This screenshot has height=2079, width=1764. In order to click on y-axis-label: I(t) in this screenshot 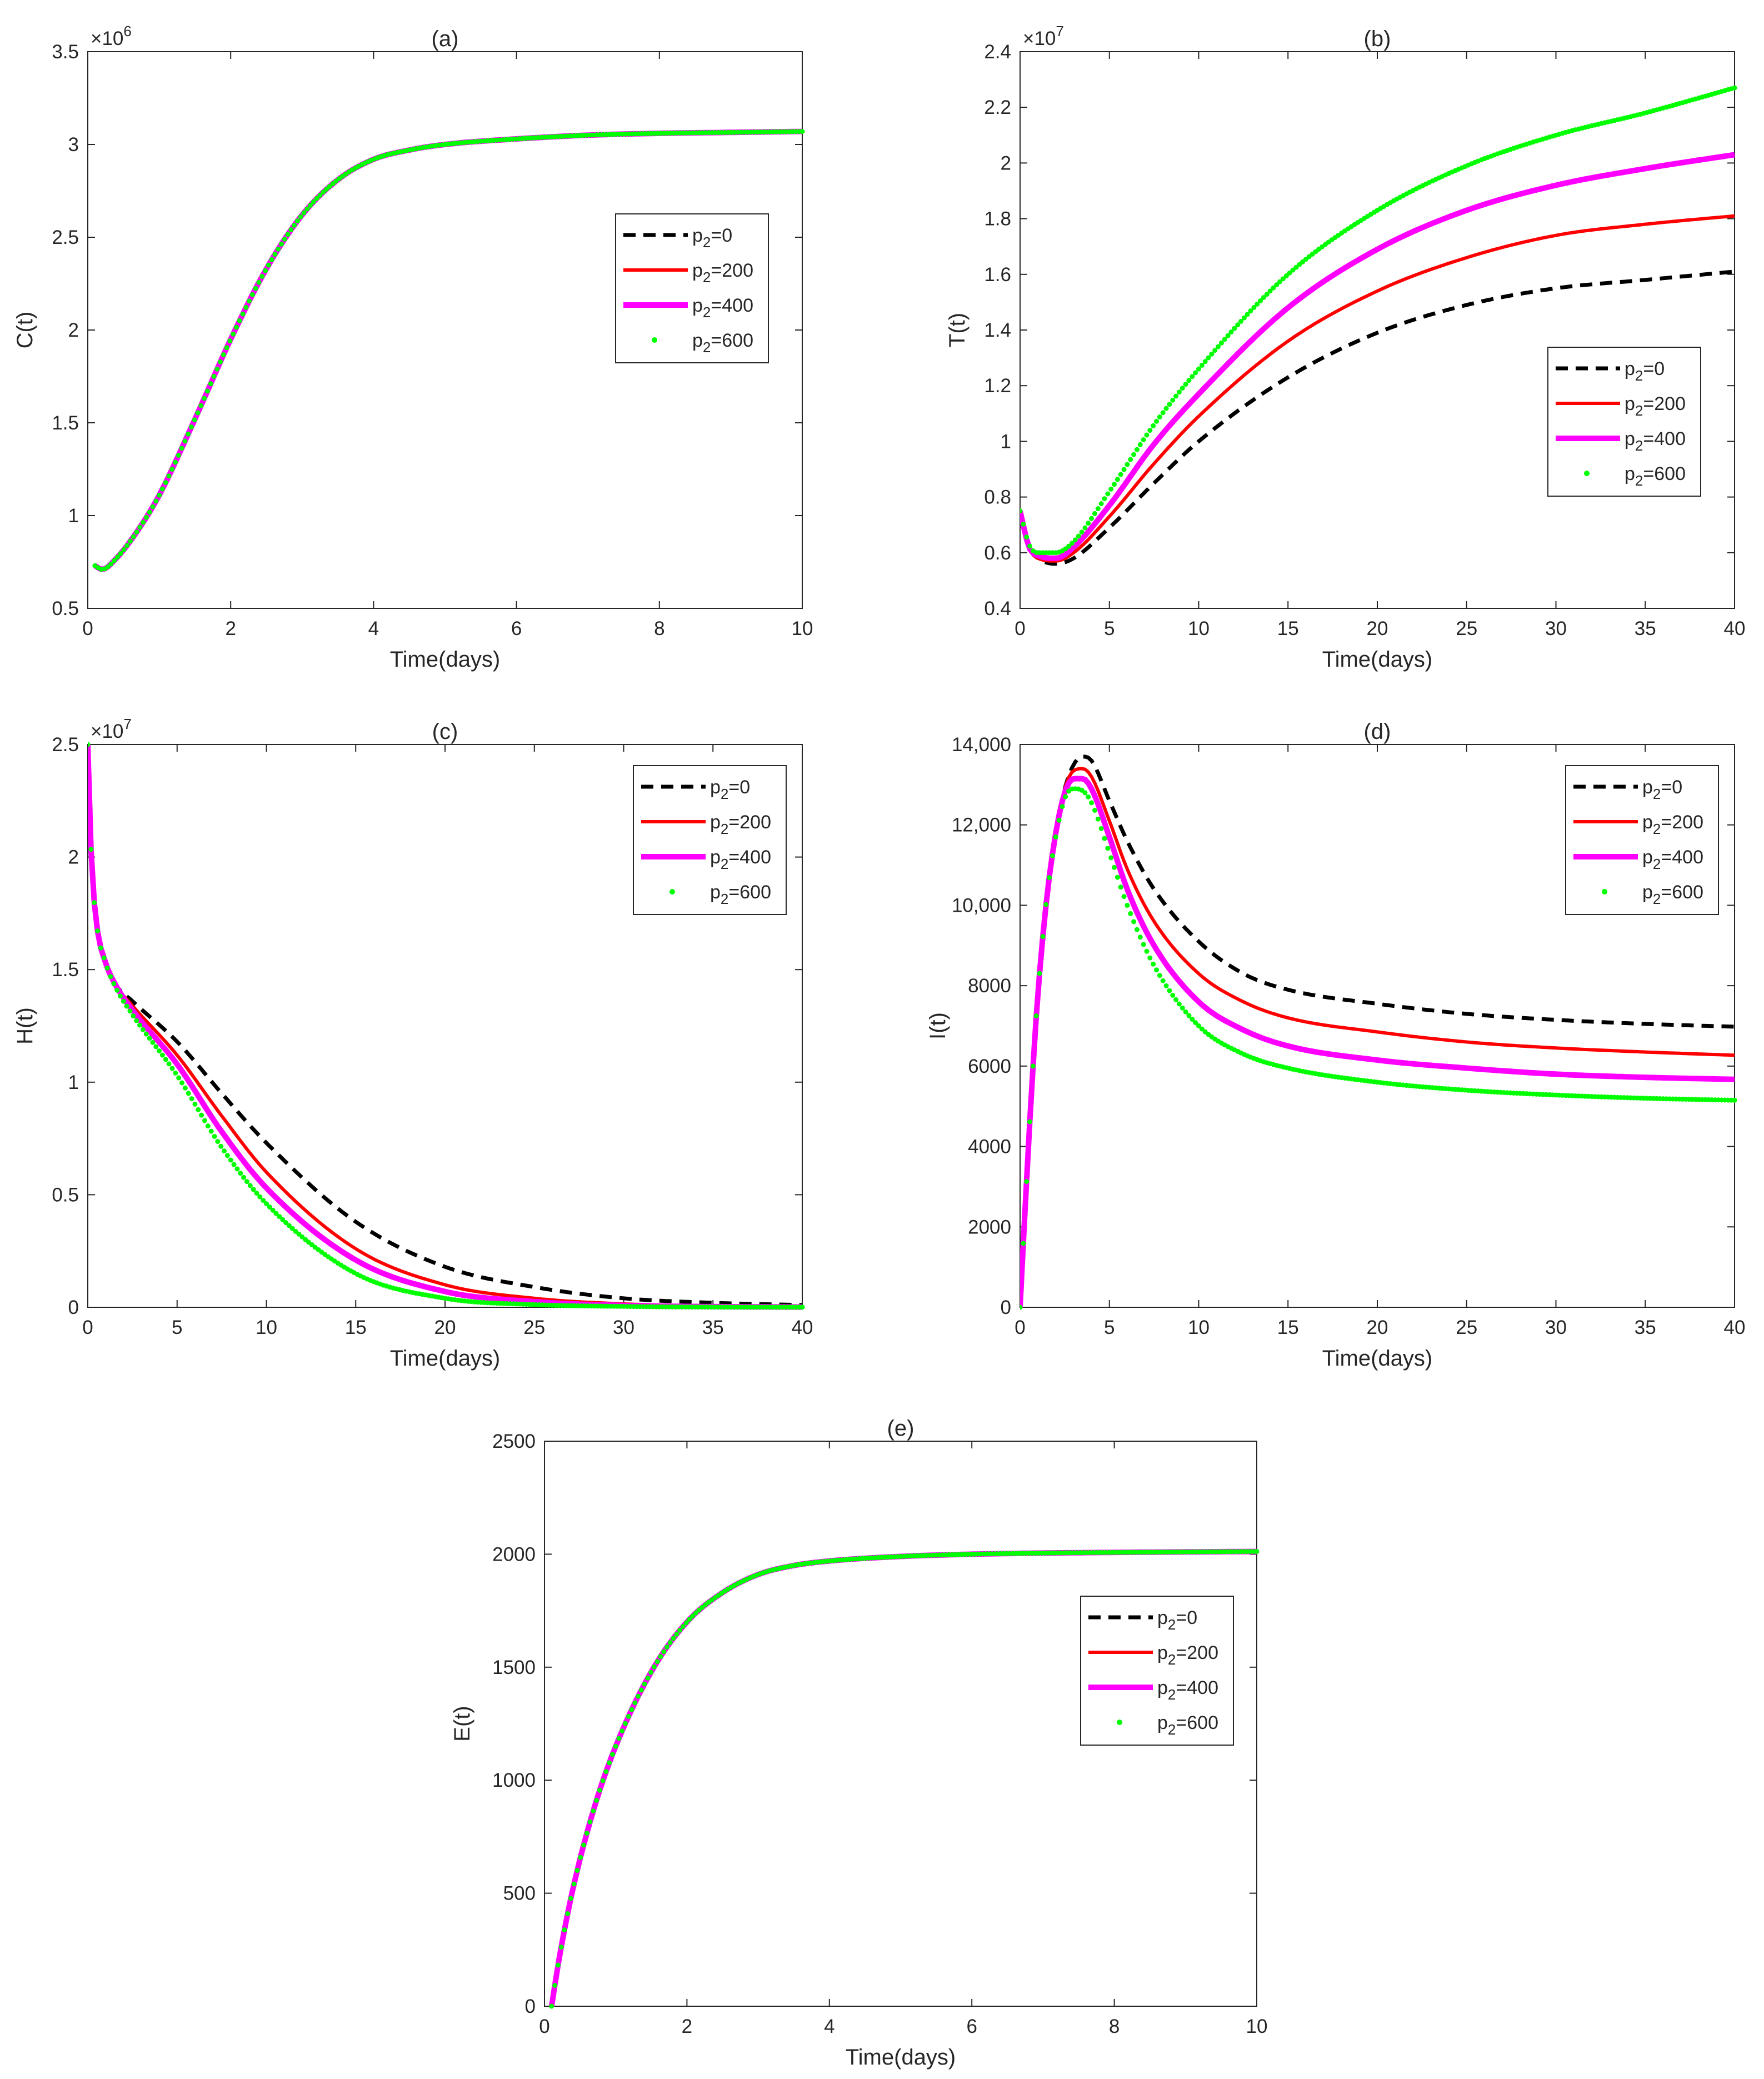, I will do `click(938, 1026)`.